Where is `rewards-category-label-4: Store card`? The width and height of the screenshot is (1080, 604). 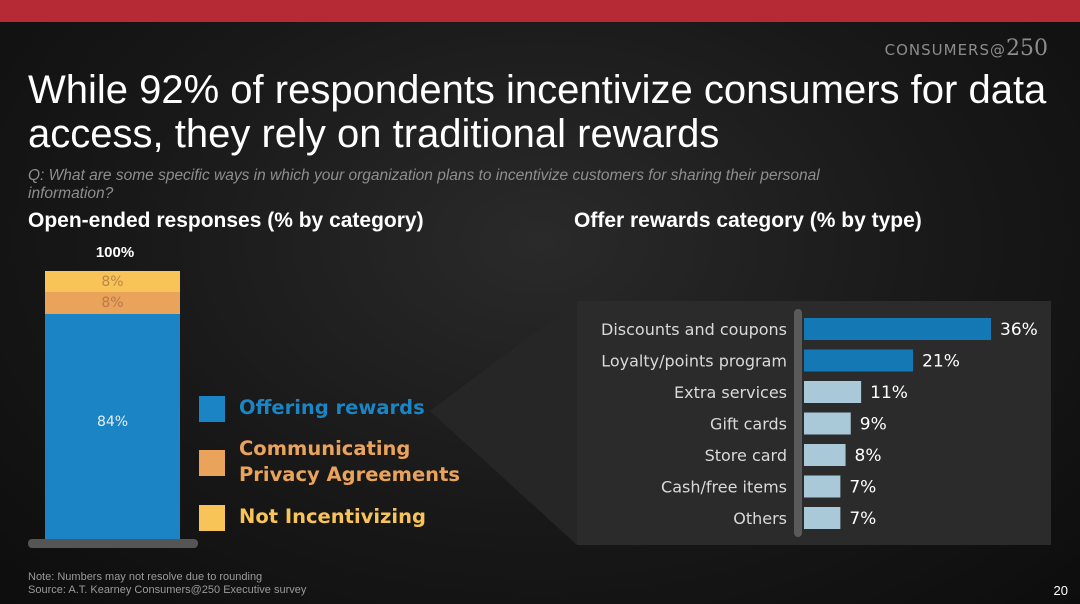
rewards-category-label-4: Store card is located at coordinates (746, 455).